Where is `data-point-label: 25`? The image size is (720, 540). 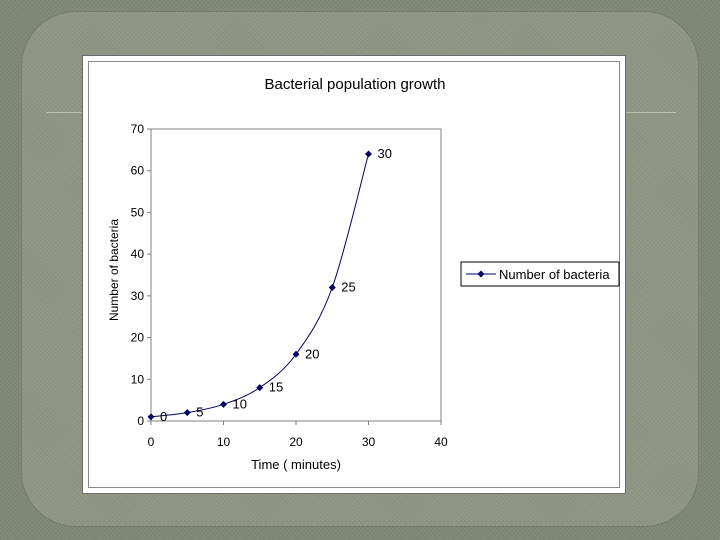 data-point-label: 25 is located at coordinates (348, 287).